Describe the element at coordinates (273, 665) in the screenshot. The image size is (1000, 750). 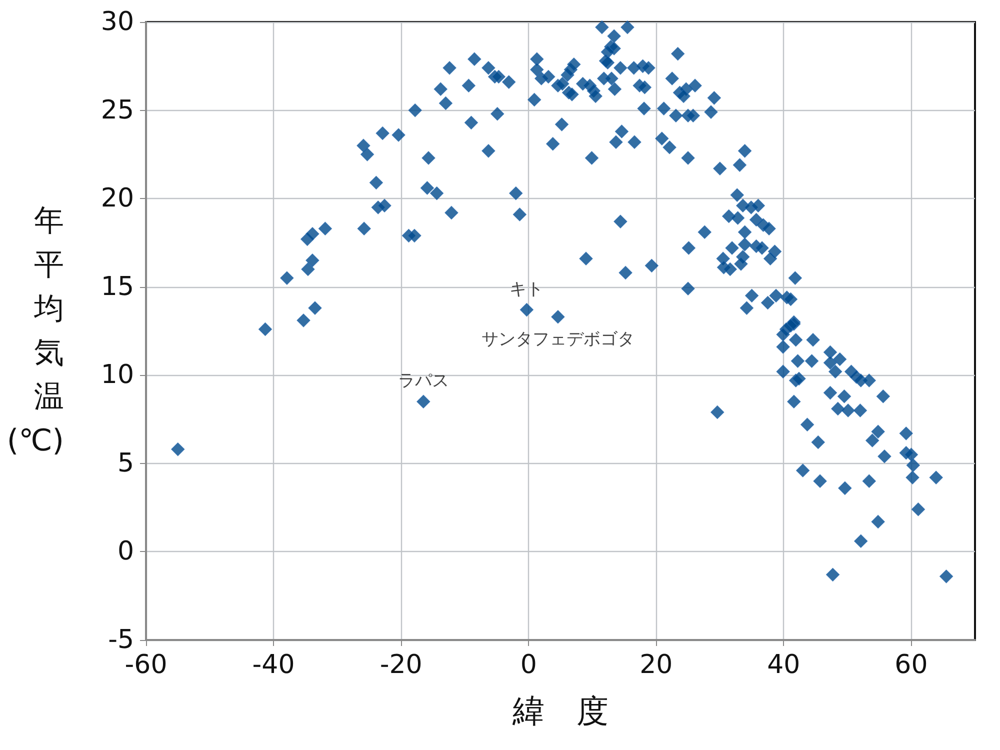
I see `x-tick-label: -40` at that location.